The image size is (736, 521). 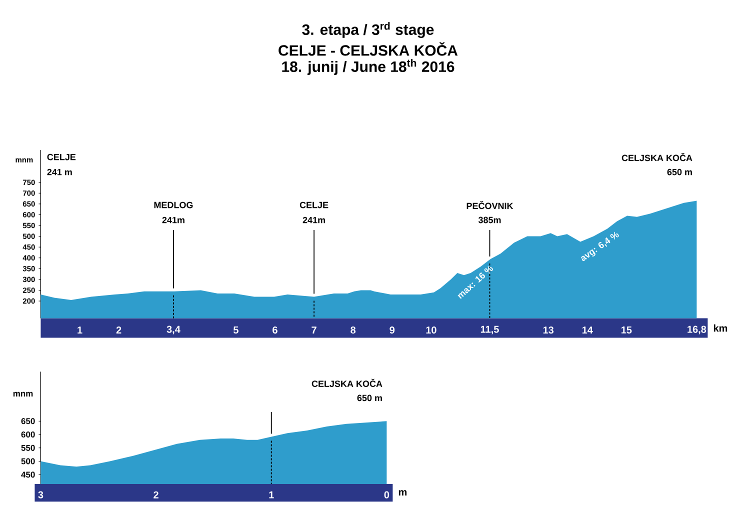 I want to click on x-tick-label: 7, so click(x=314, y=330).